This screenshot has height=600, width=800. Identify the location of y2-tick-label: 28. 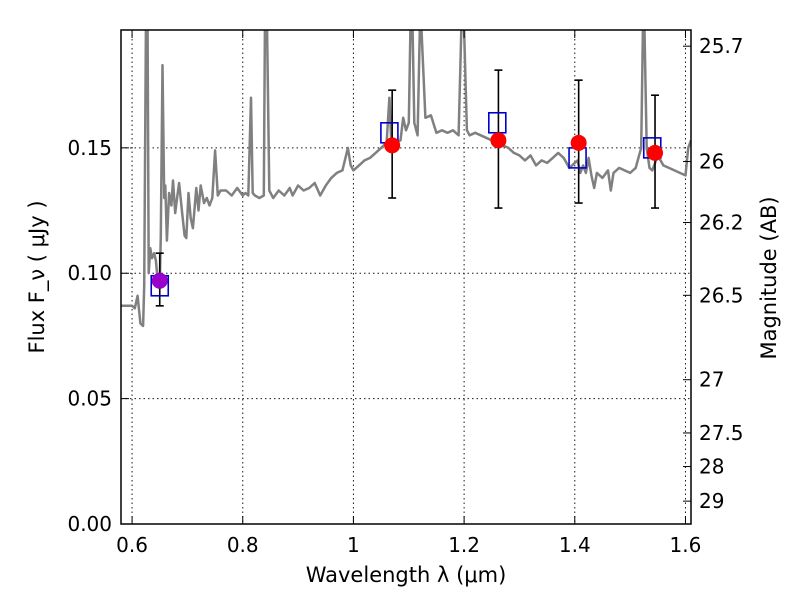
(711, 467).